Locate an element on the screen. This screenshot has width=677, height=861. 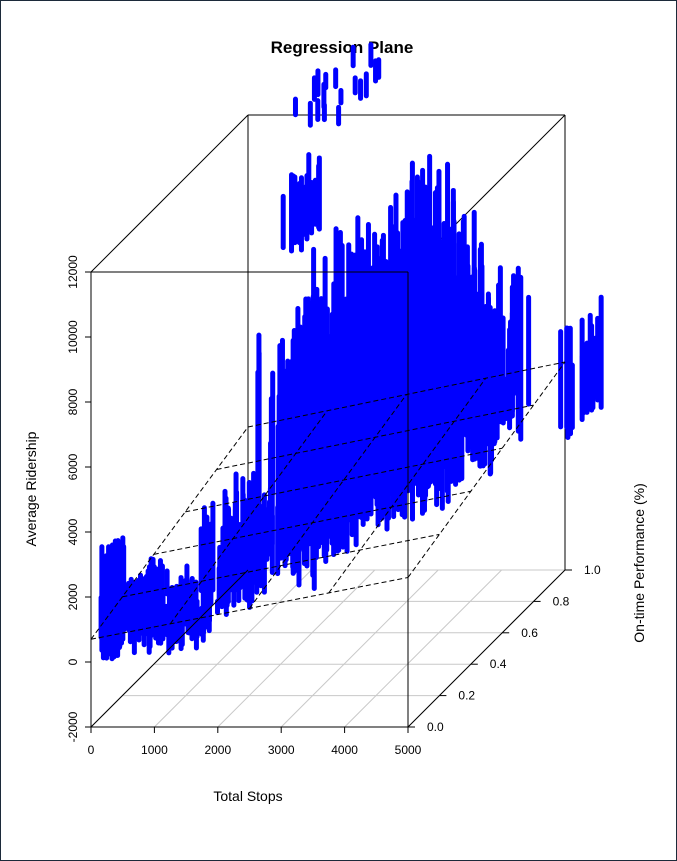
z-tick-label: 10000 is located at coordinates (73, 337).